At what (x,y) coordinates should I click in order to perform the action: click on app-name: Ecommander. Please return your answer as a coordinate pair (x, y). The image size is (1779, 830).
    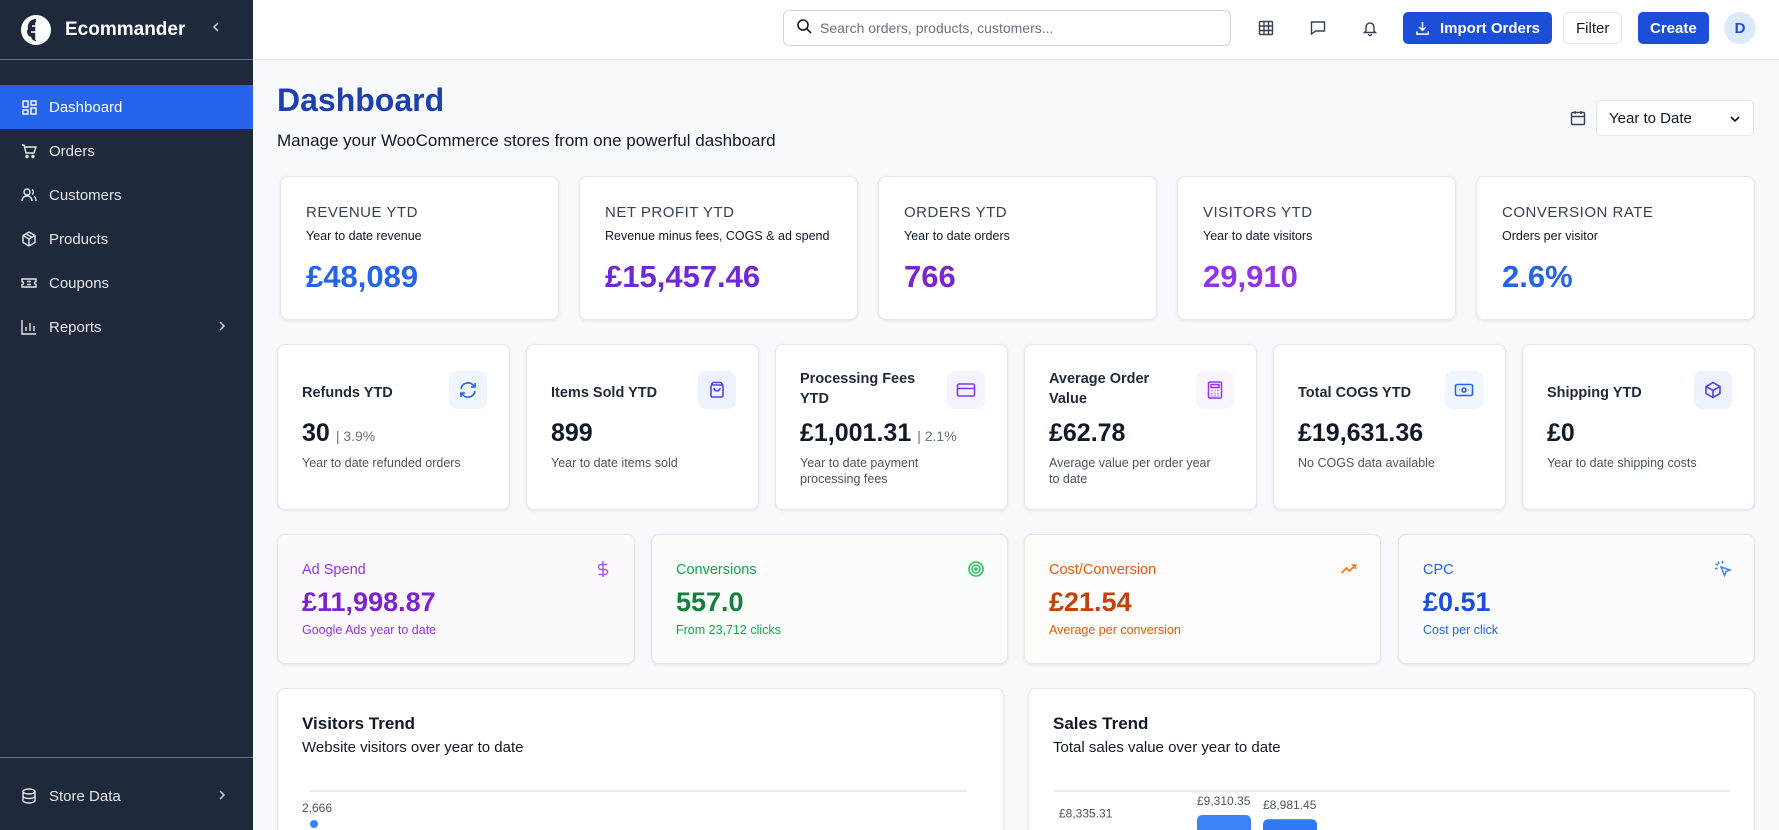
    Looking at the image, I should click on (125, 29).